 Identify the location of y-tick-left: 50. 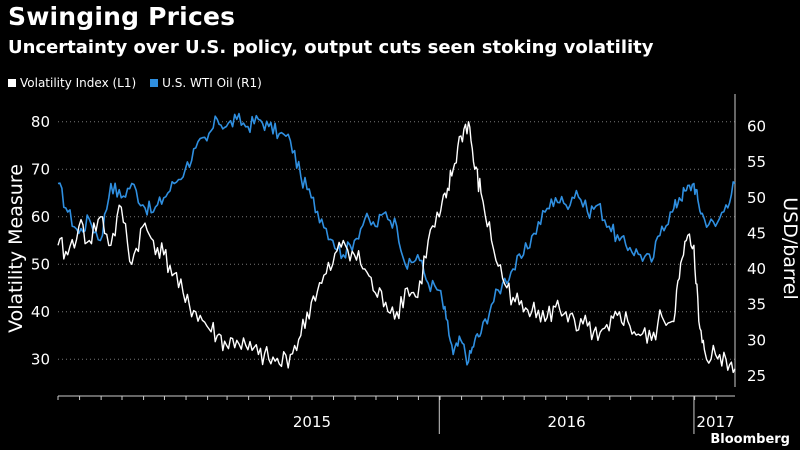
(40, 264).